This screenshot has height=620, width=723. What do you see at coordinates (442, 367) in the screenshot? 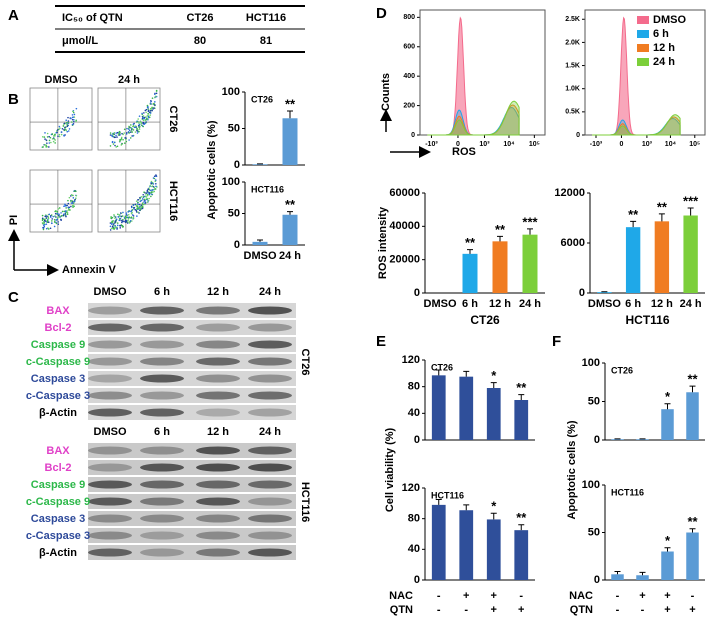
I see `chart-subtitle: CT26` at bounding box center [442, 367].